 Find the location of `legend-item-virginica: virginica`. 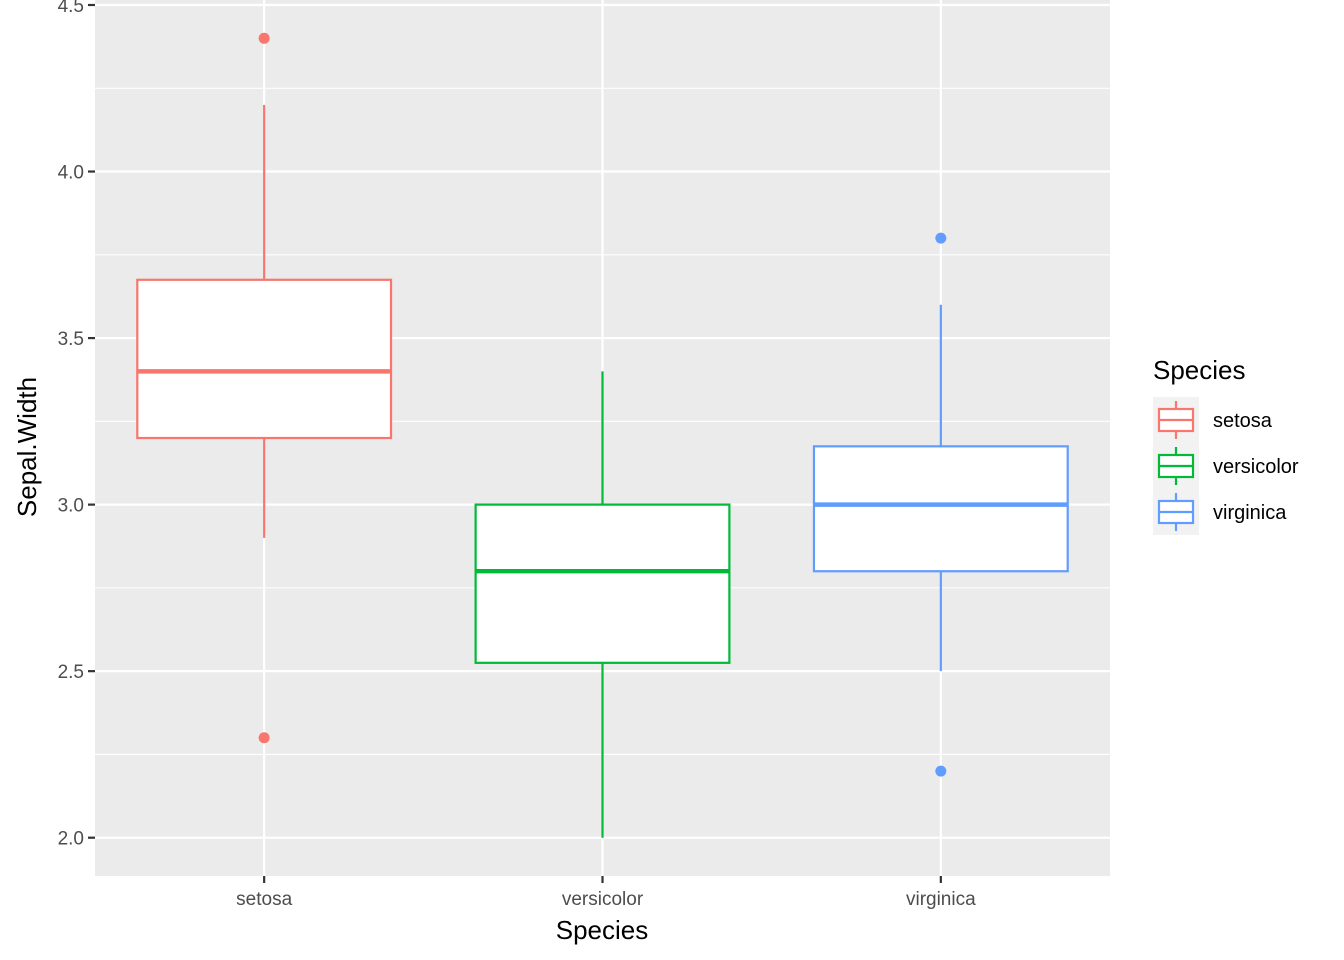

legend-item-virginica: virginica is located at coordinates (1220, 512).